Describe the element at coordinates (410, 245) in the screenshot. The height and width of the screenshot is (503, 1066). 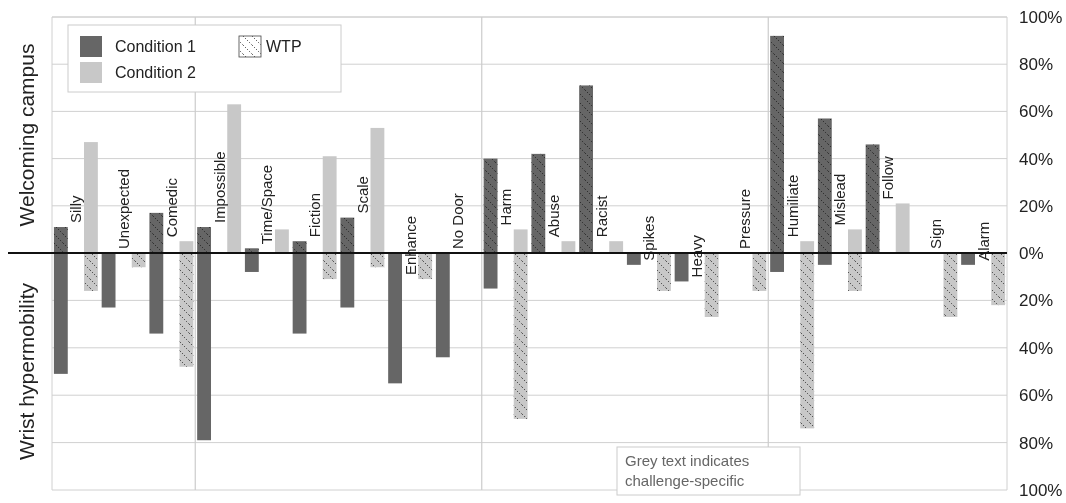
I see `x-tick-label: Enhance` at that location.